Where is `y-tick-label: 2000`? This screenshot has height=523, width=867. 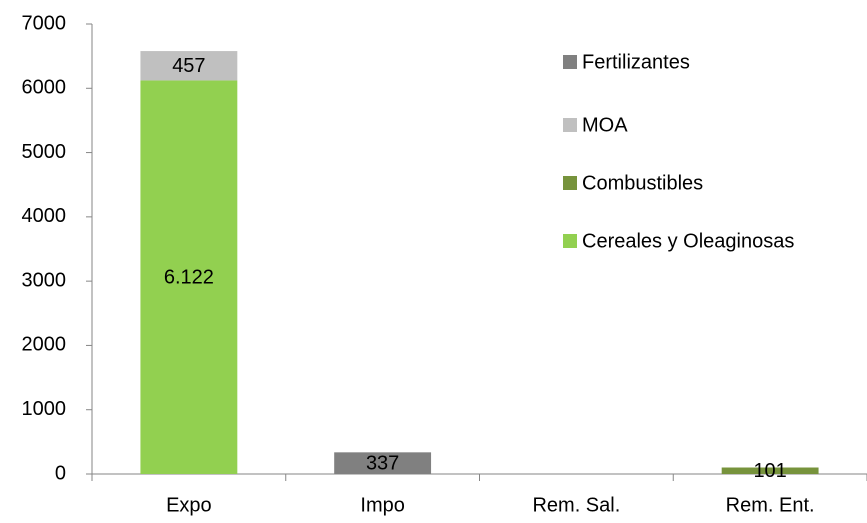 y-tick-label: 2000 is located at coordinates (44, 345).